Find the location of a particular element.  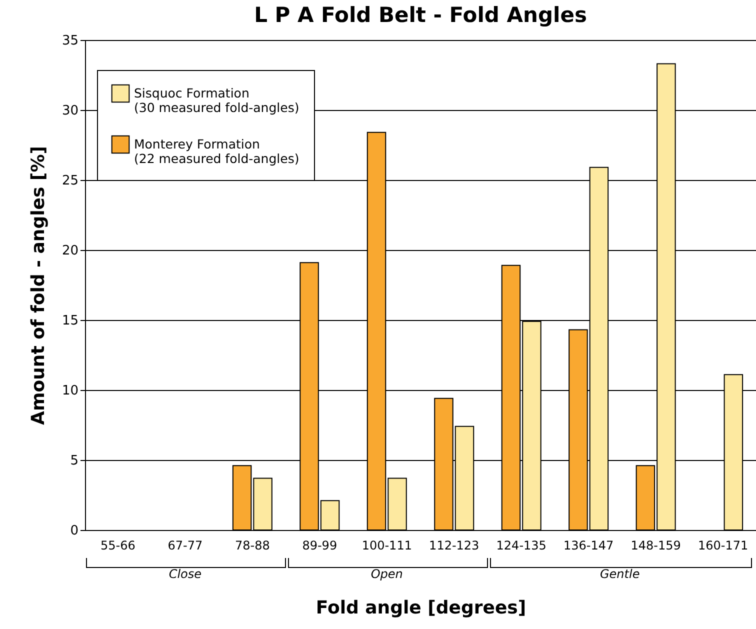

x-tick-label: 112-123 is located at coordinates (454, 545).